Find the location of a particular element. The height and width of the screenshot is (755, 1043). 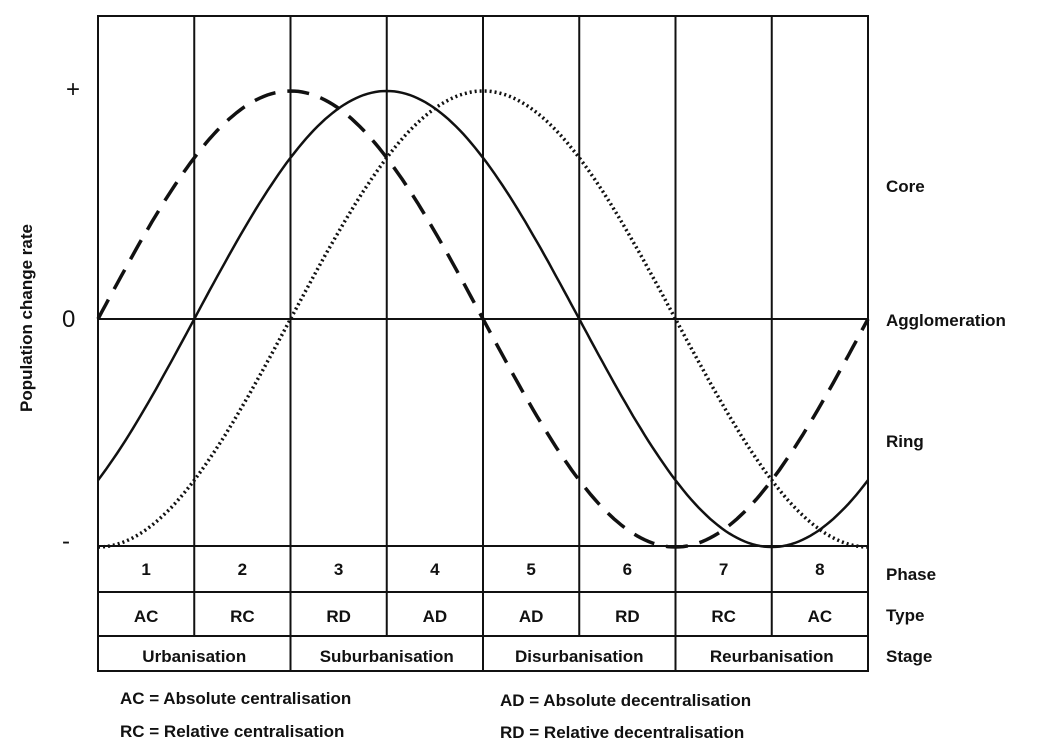

phase-cell: 8 is located at coordinates (819, 569).